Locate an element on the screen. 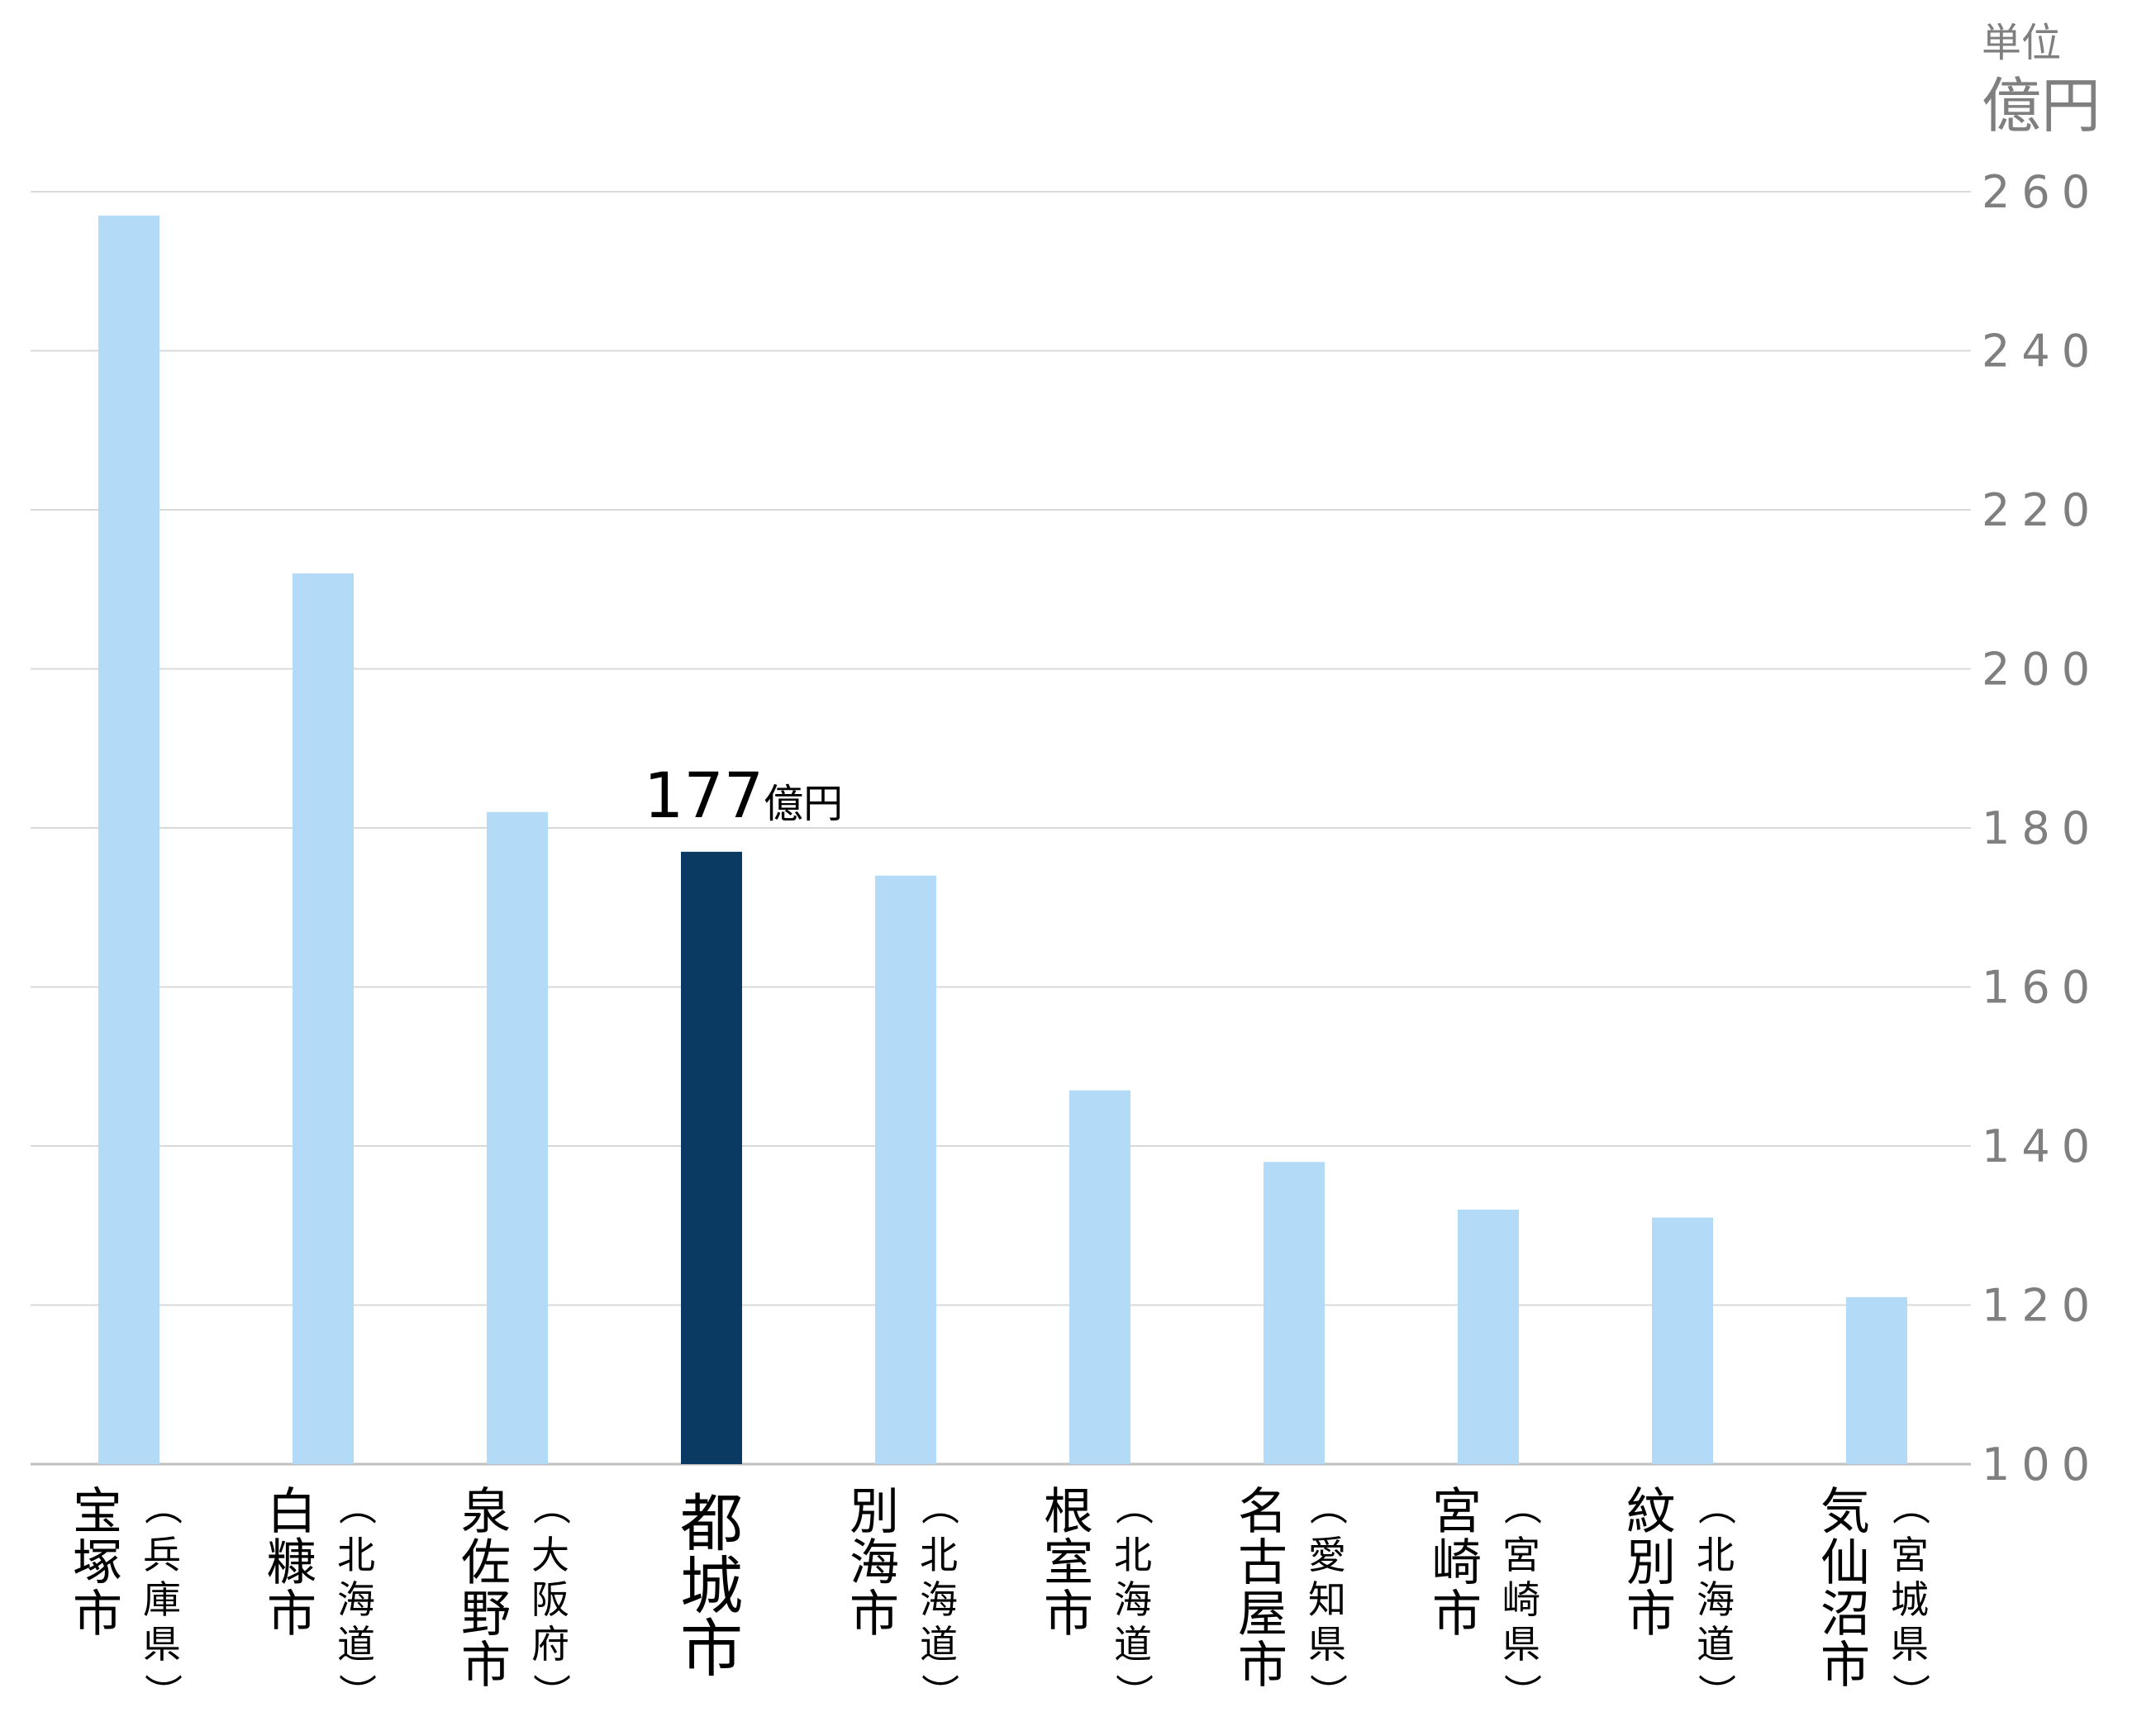 The image size is (2156, 1712). y-tick-label: 260 is located at coordinates (2041, 192).